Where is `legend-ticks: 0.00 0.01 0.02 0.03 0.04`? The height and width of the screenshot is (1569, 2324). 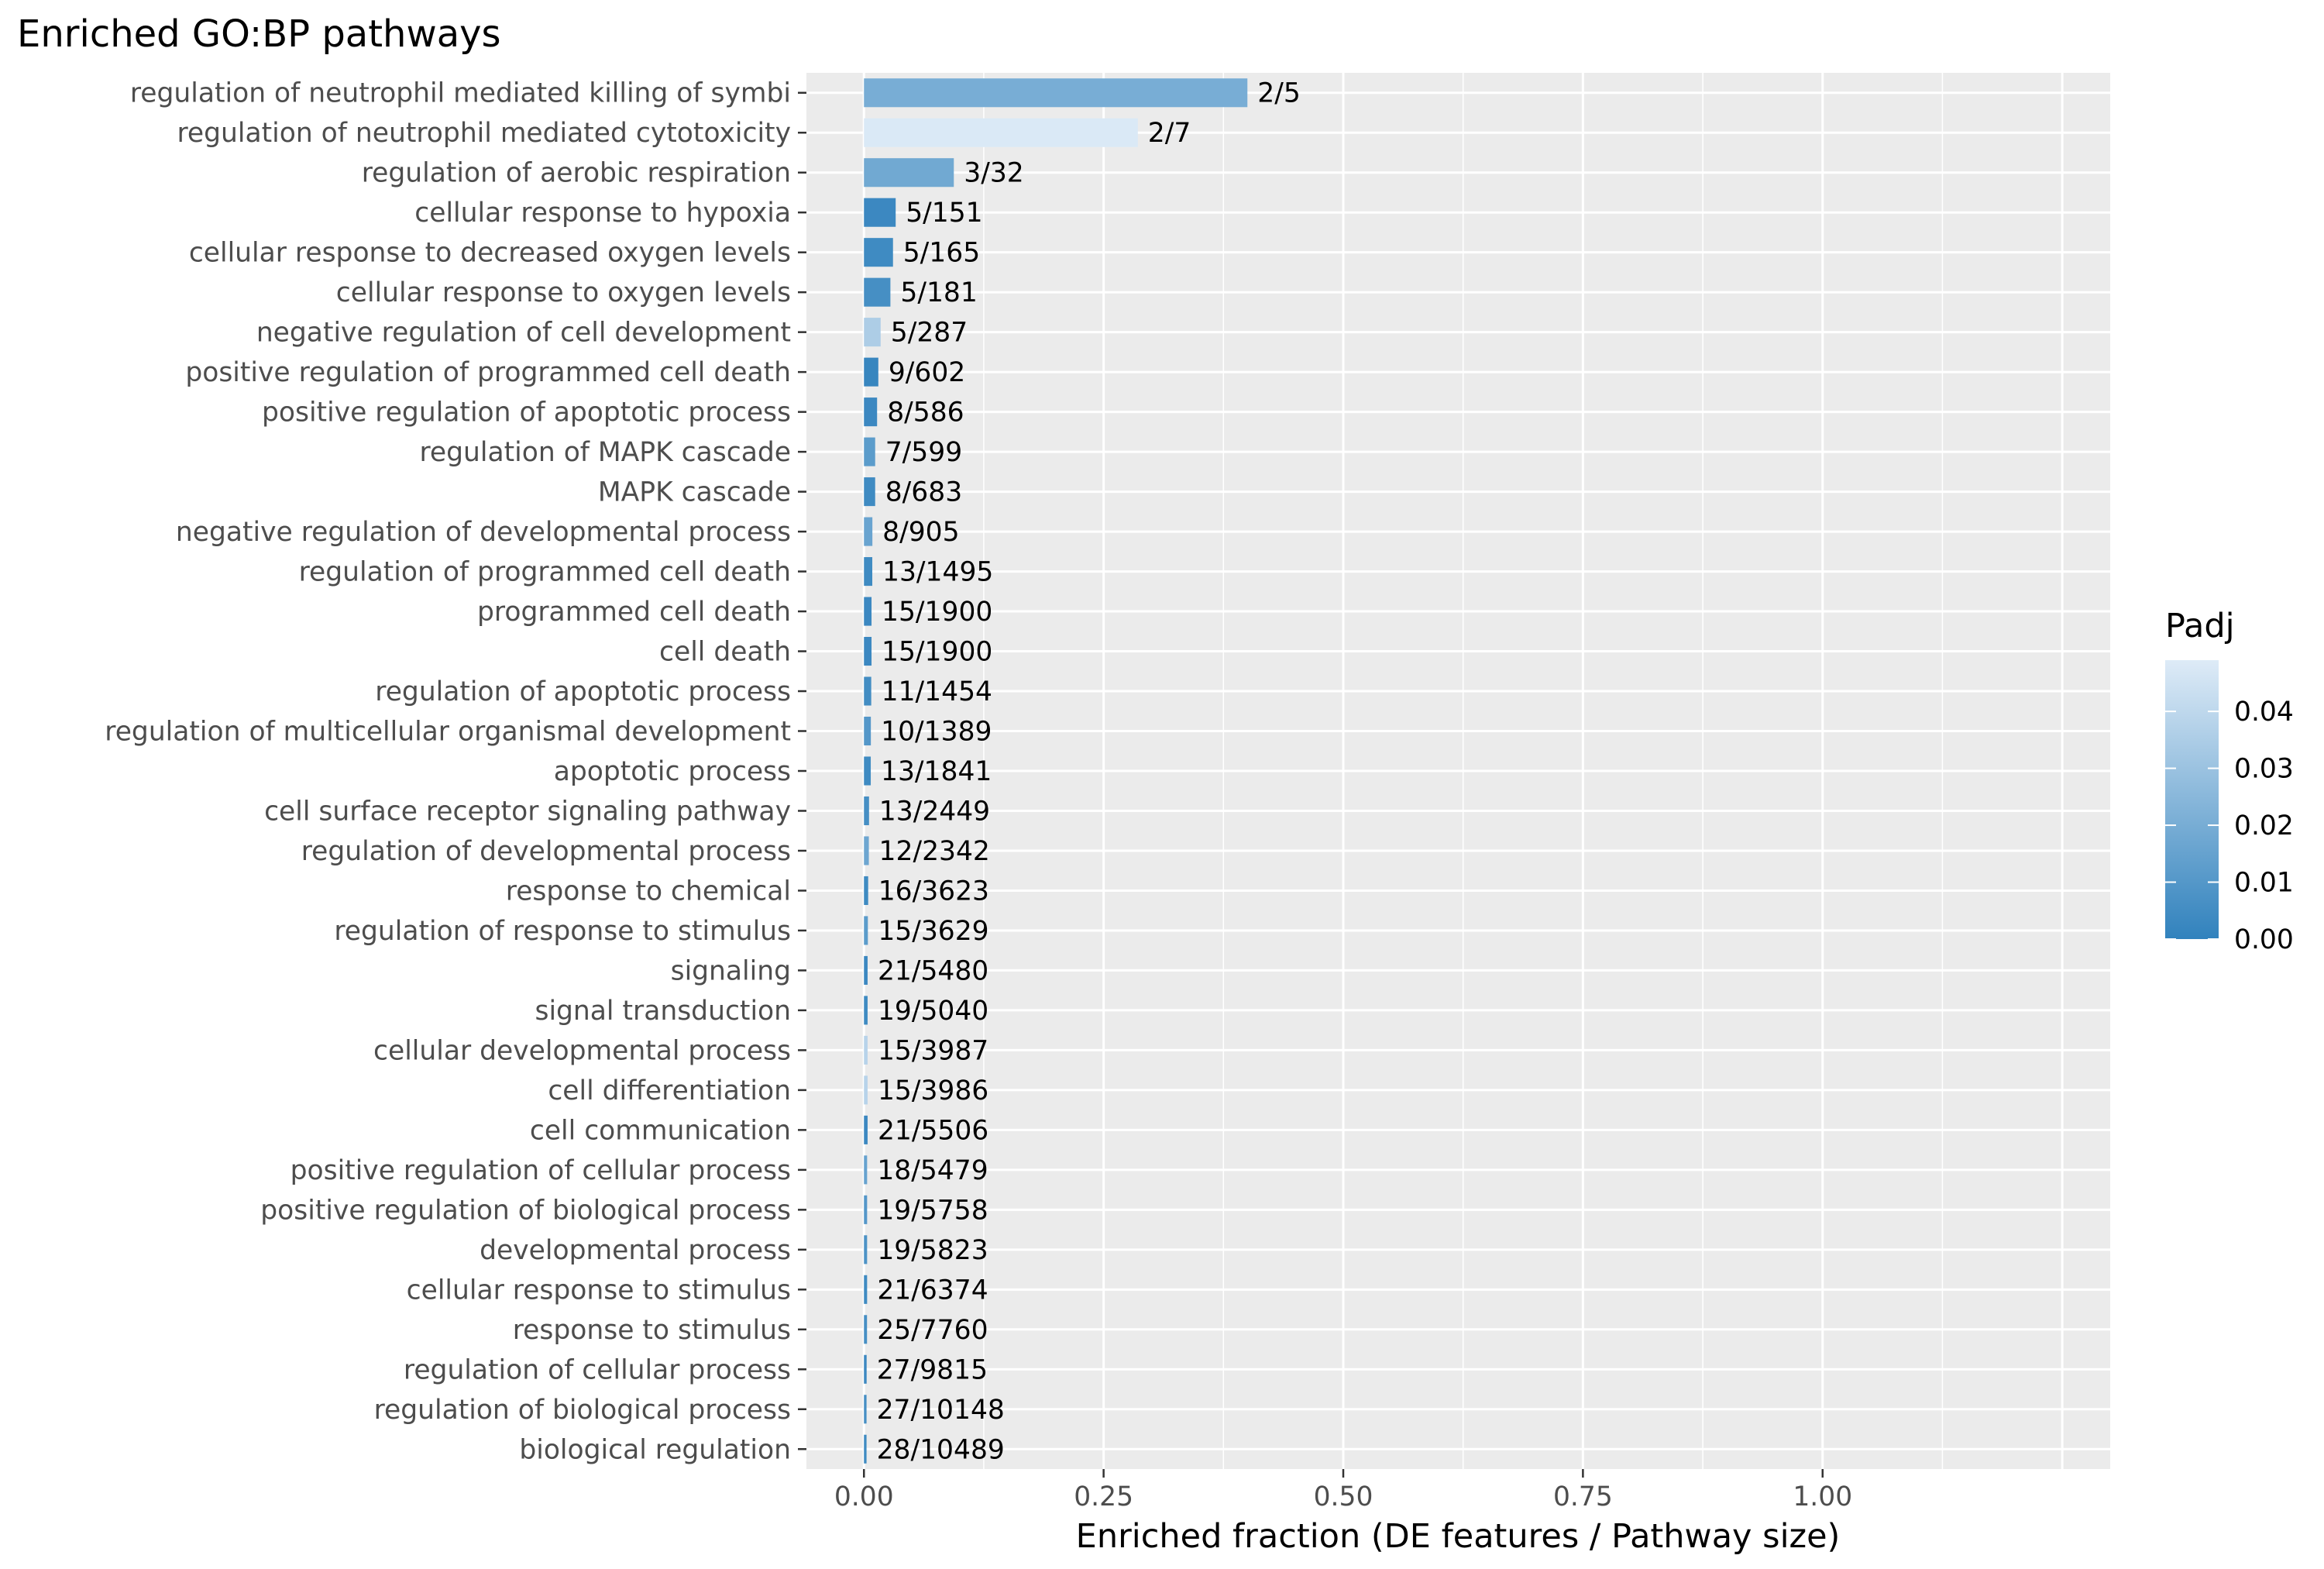 legend-ticks: 0.00 0.01 0.02 0.03 0.04 is located at coordinates (2229, 826).